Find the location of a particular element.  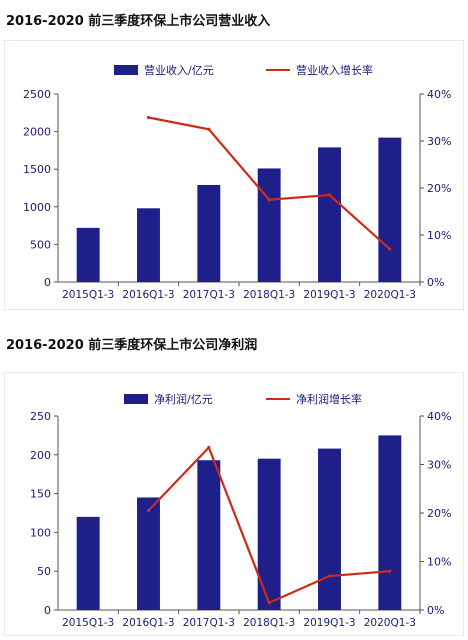

chart-title-revenue: 2016-2020 前三季度环保上市公司营业收入 is located at coordinates (138, 21).